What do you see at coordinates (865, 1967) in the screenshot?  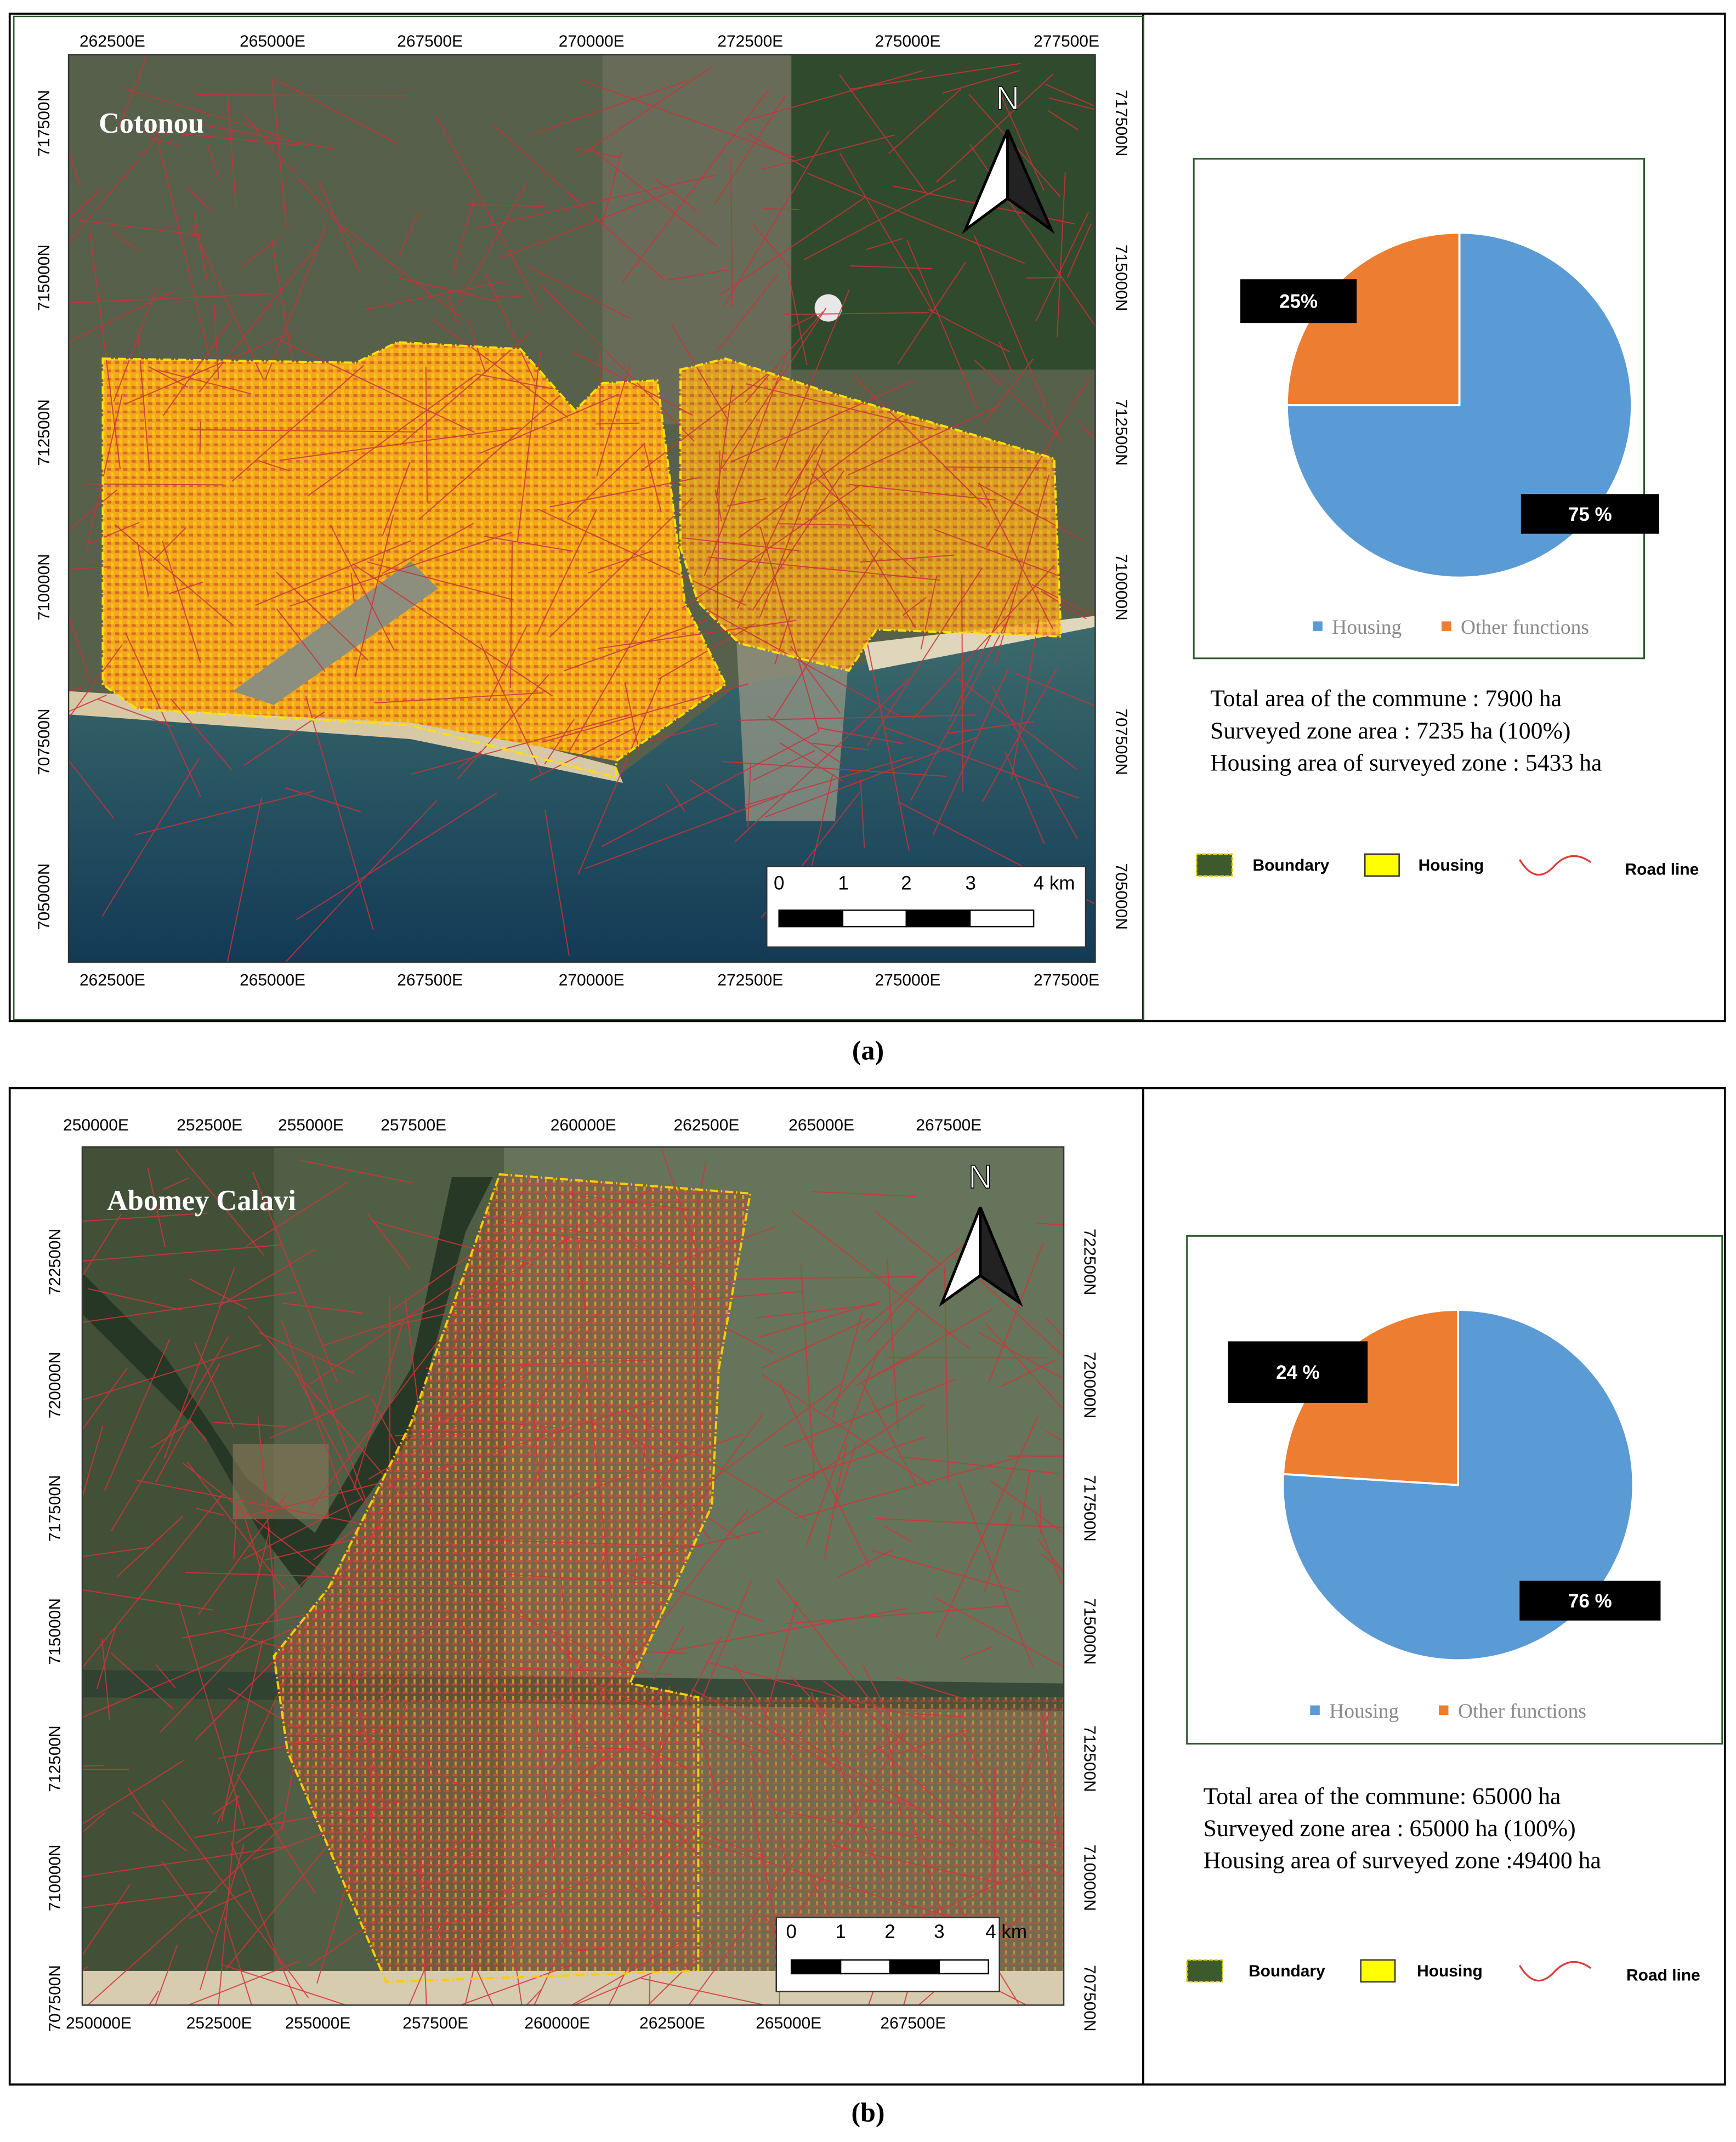 I see `scale-segment` at bounding box center [865, 1967].